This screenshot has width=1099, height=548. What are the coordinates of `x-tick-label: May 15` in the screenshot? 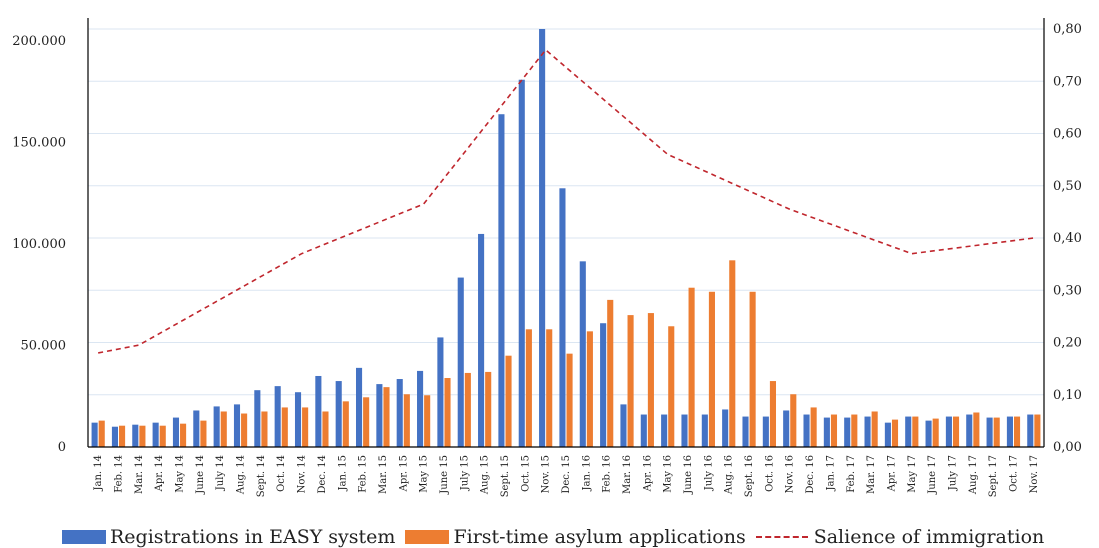 It's located at (424, 474).